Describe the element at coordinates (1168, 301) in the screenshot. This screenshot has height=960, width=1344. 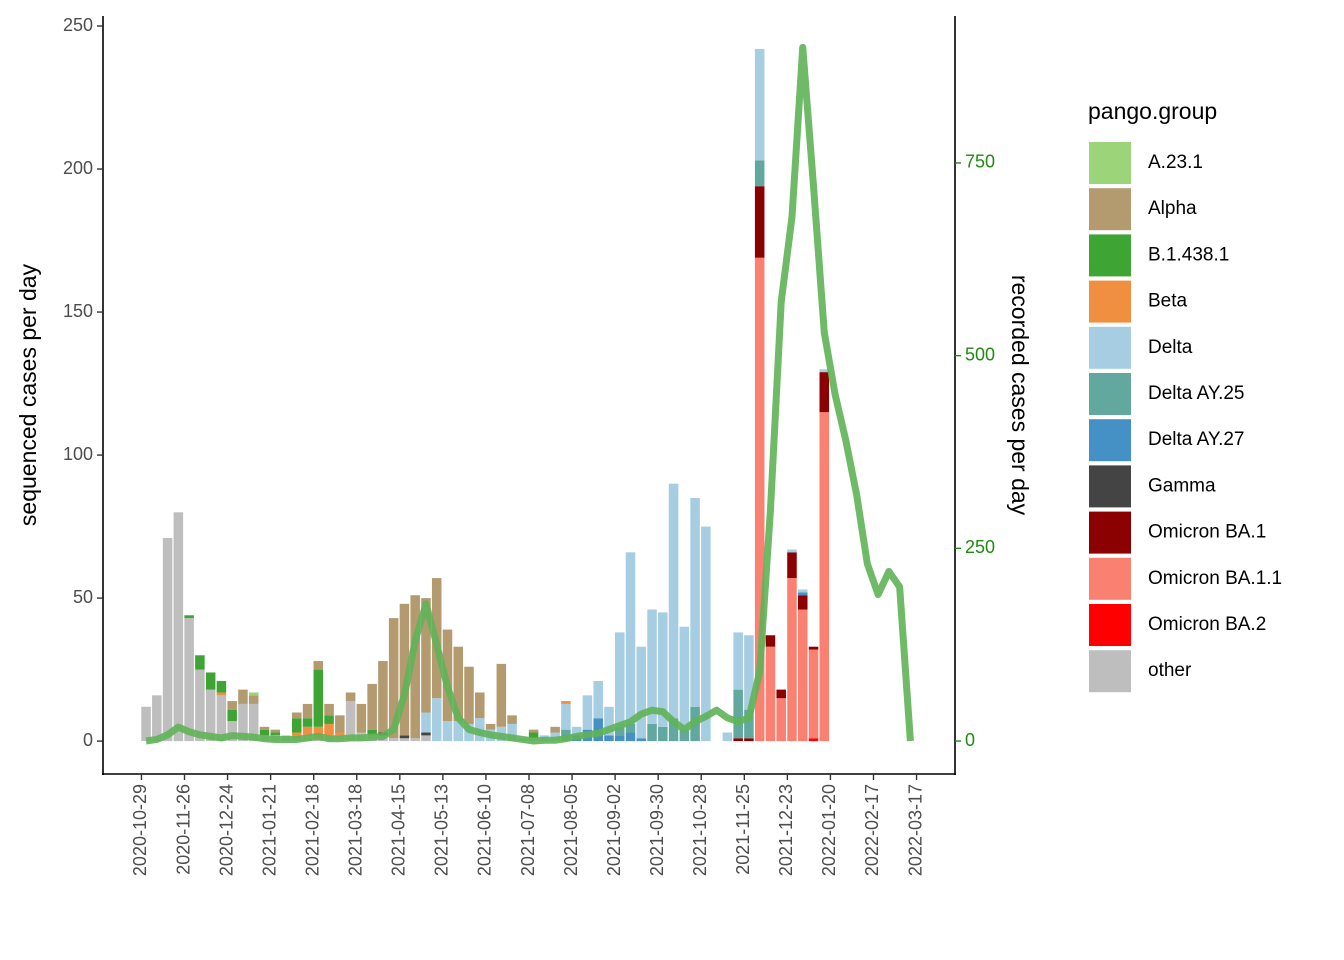
I see `legend-label: Beta` at that location.